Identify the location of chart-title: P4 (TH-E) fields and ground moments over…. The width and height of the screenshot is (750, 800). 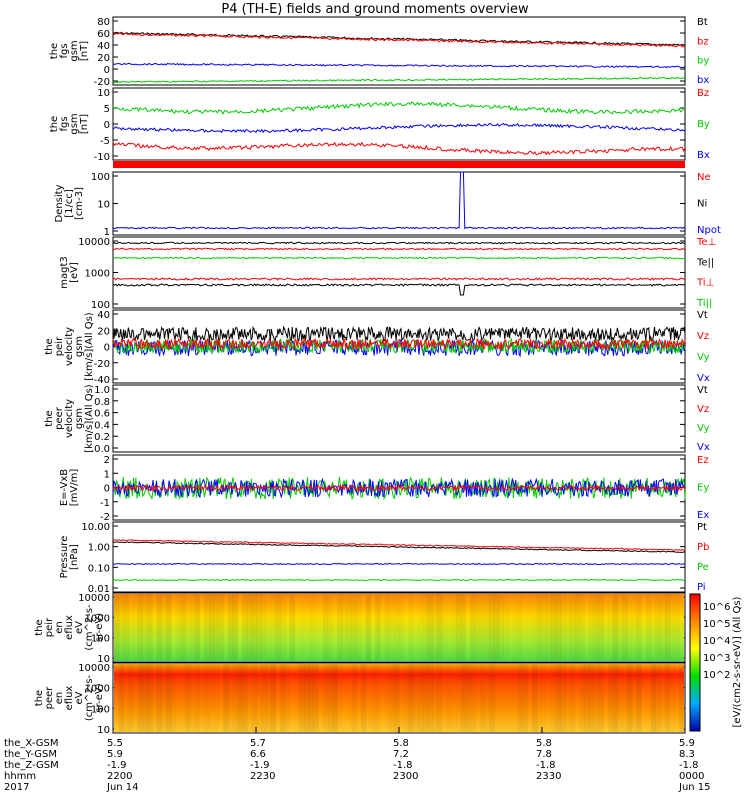
(375, 9).